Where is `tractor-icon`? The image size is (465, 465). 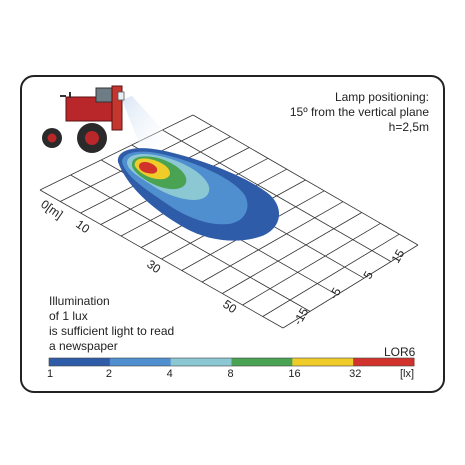
tractor-icon is located at coordinates (83, 119).